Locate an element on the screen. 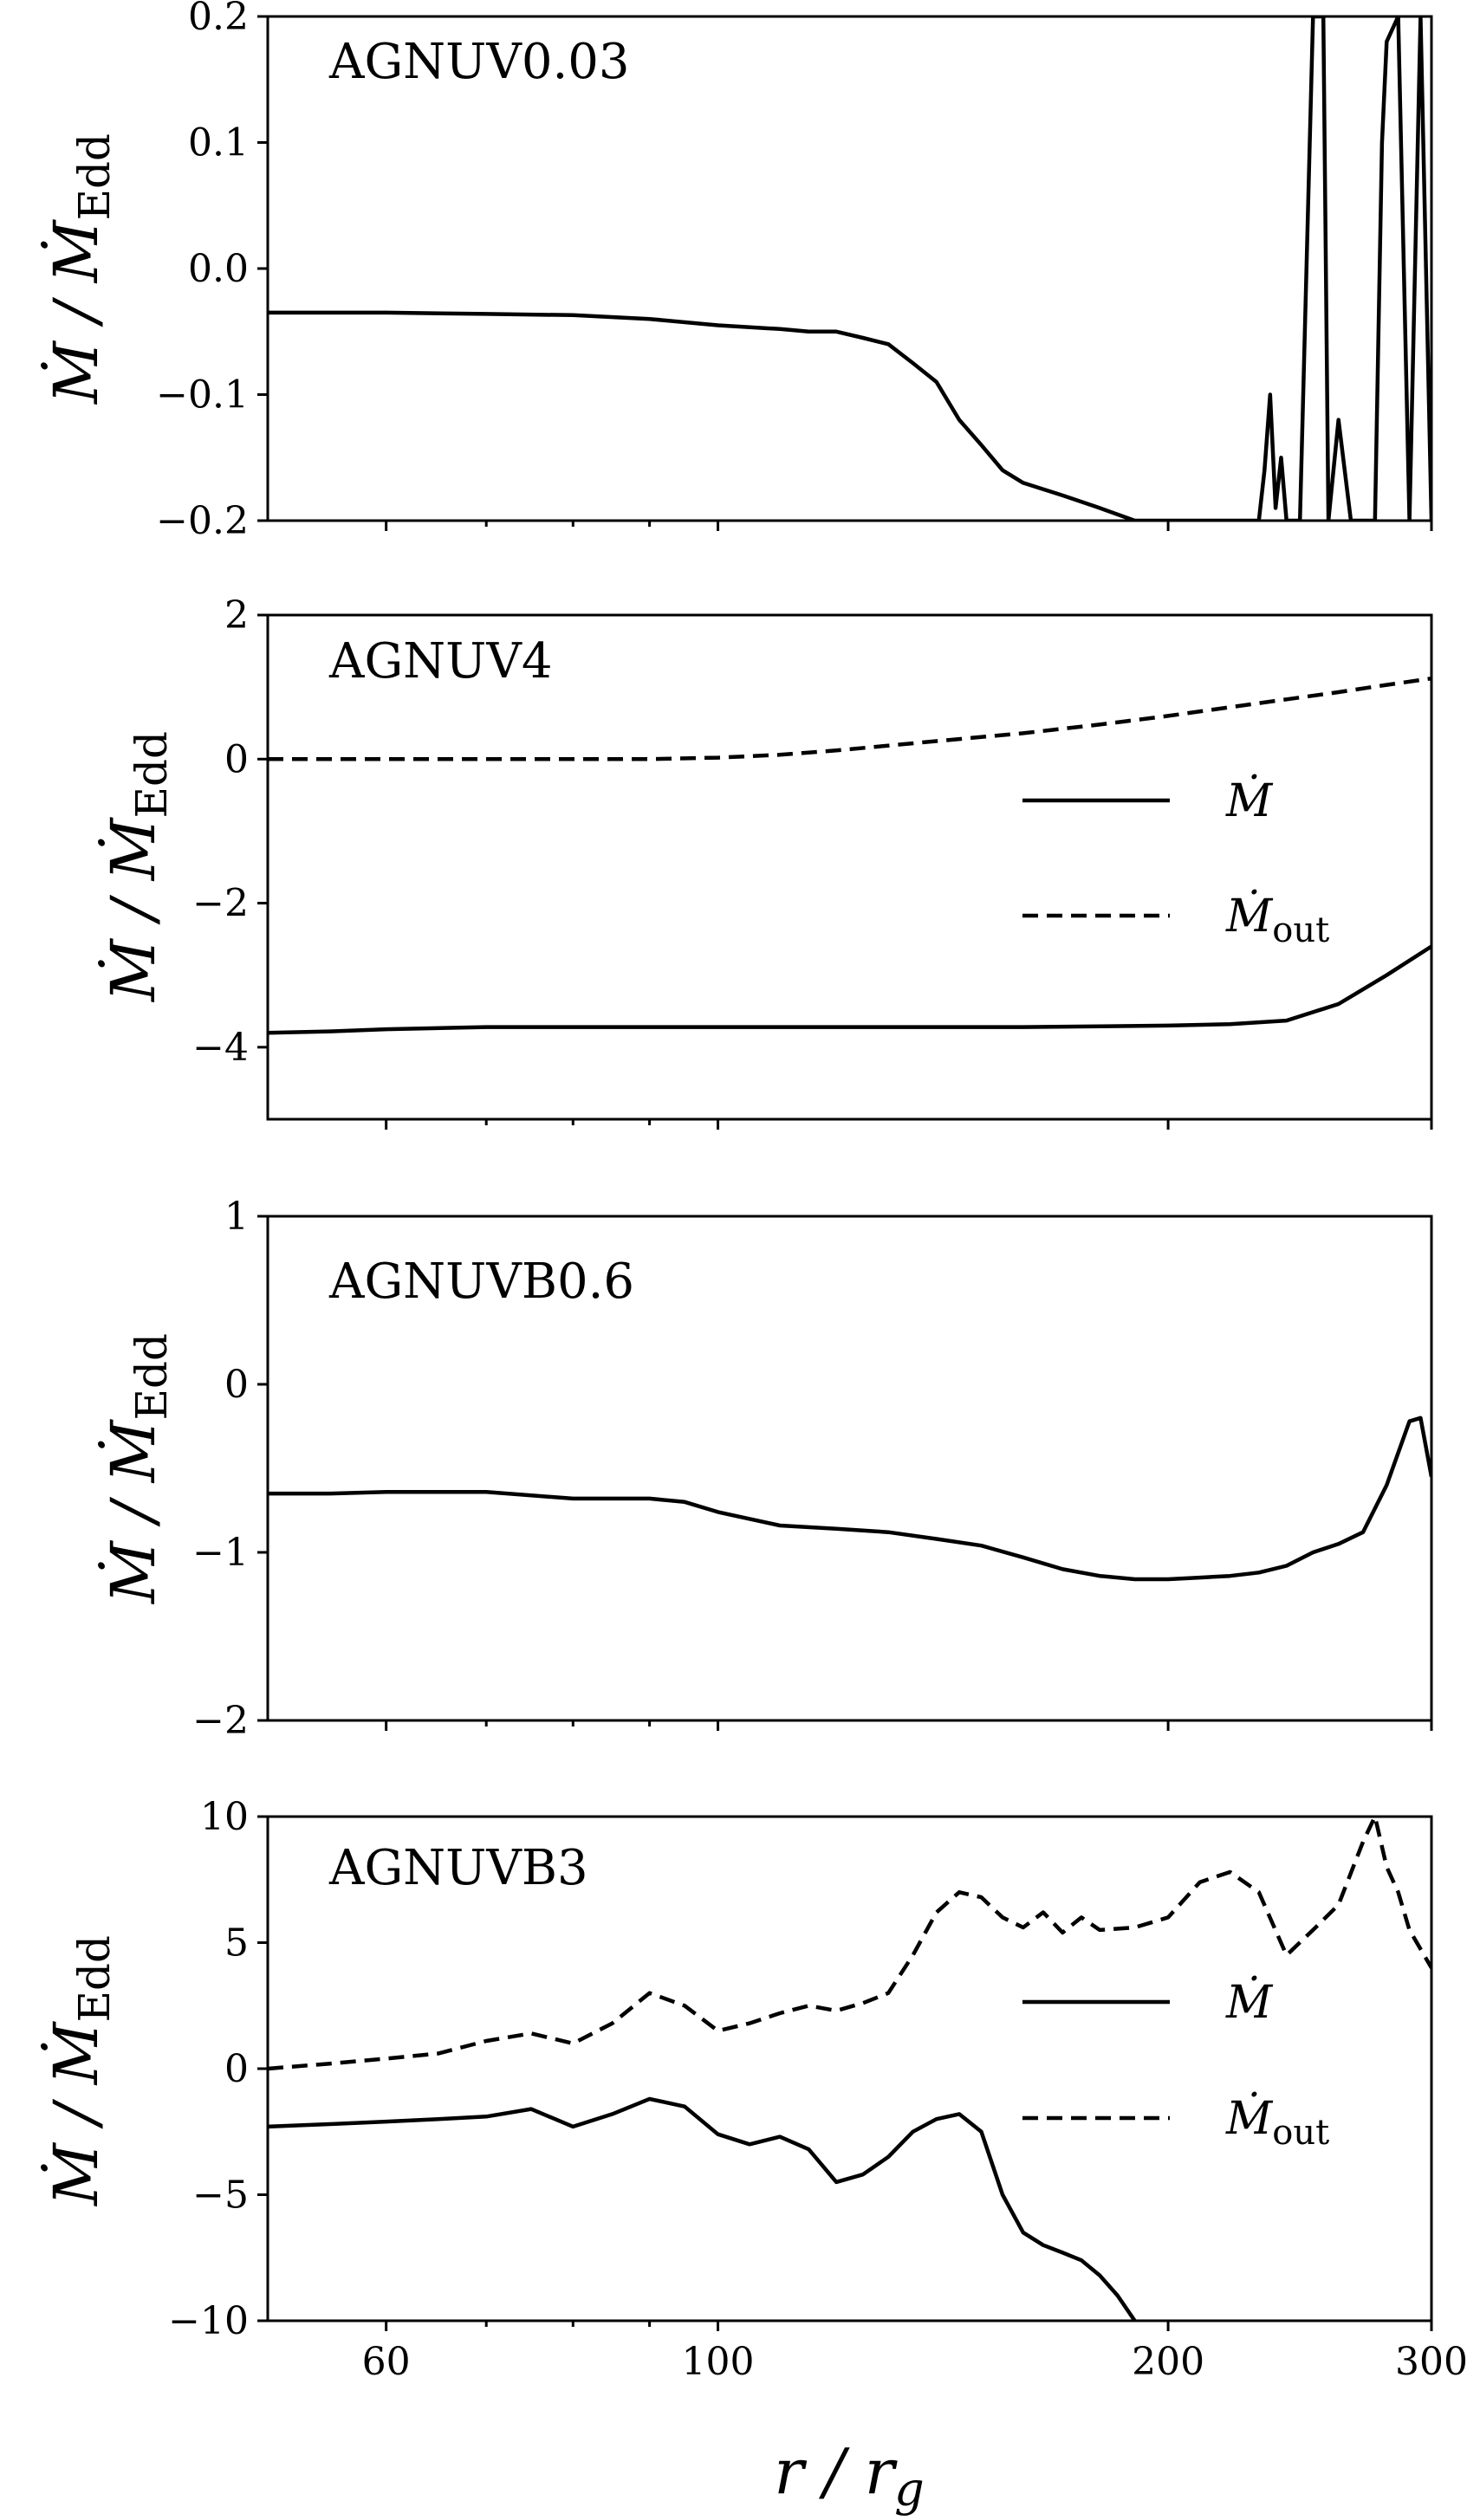 The image size is (1480, 2520). y-tick-label: 5 is located at coordinates (236, 1943).